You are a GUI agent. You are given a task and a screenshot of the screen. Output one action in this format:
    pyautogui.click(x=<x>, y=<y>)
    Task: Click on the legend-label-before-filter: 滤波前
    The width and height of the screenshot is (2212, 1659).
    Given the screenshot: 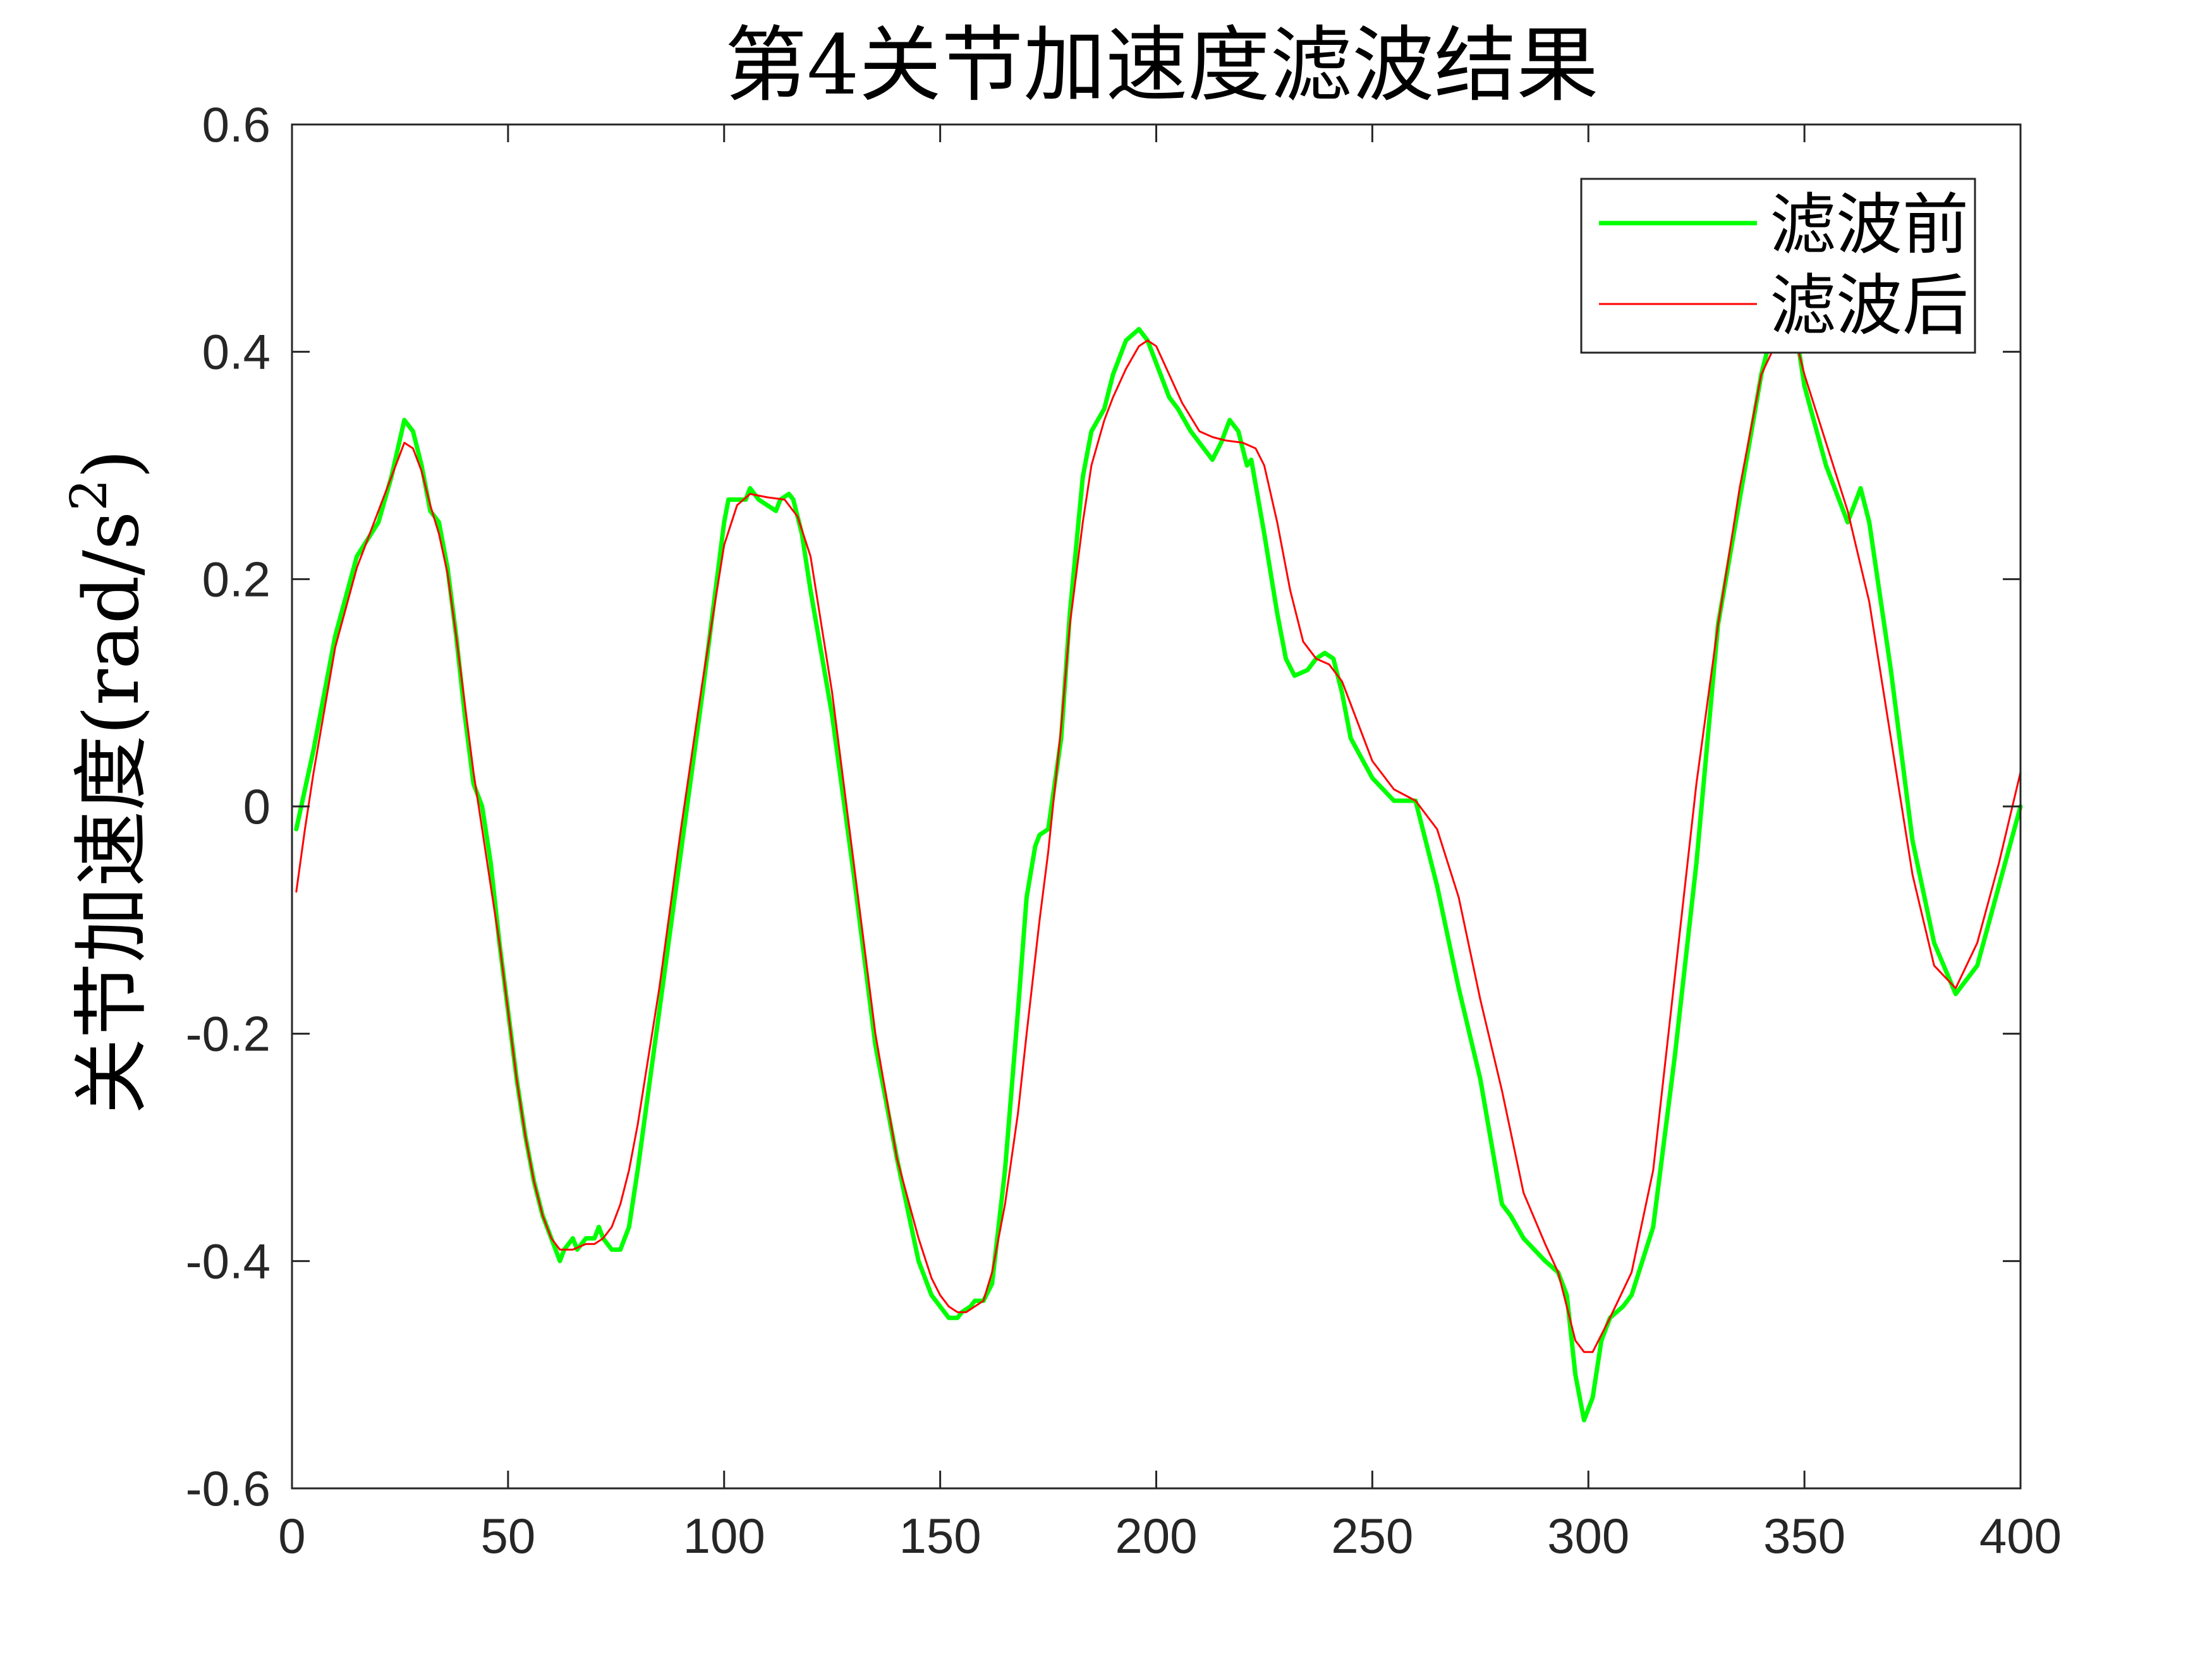 What is the action you would take?
    pyautogui.click(x=1869, y=225)
    